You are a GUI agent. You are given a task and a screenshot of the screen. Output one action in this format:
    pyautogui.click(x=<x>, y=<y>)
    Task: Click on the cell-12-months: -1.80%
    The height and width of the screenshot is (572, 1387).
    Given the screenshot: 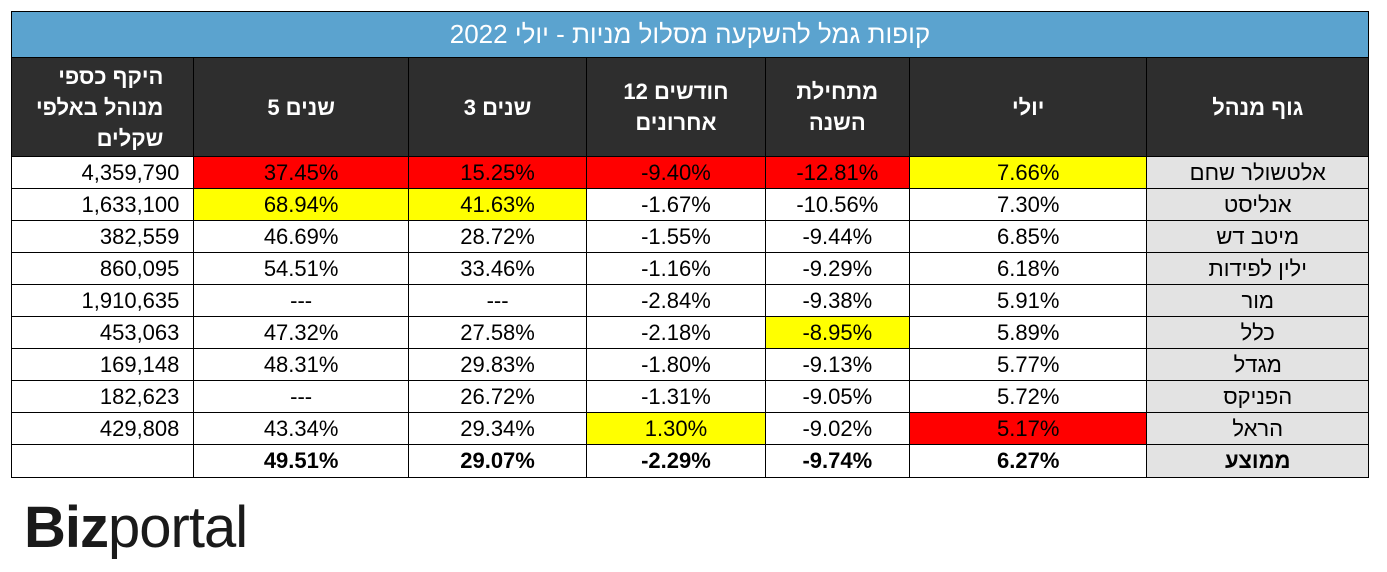 What is the action you would take?
    pyautogui.click(x=676, y=364)
    